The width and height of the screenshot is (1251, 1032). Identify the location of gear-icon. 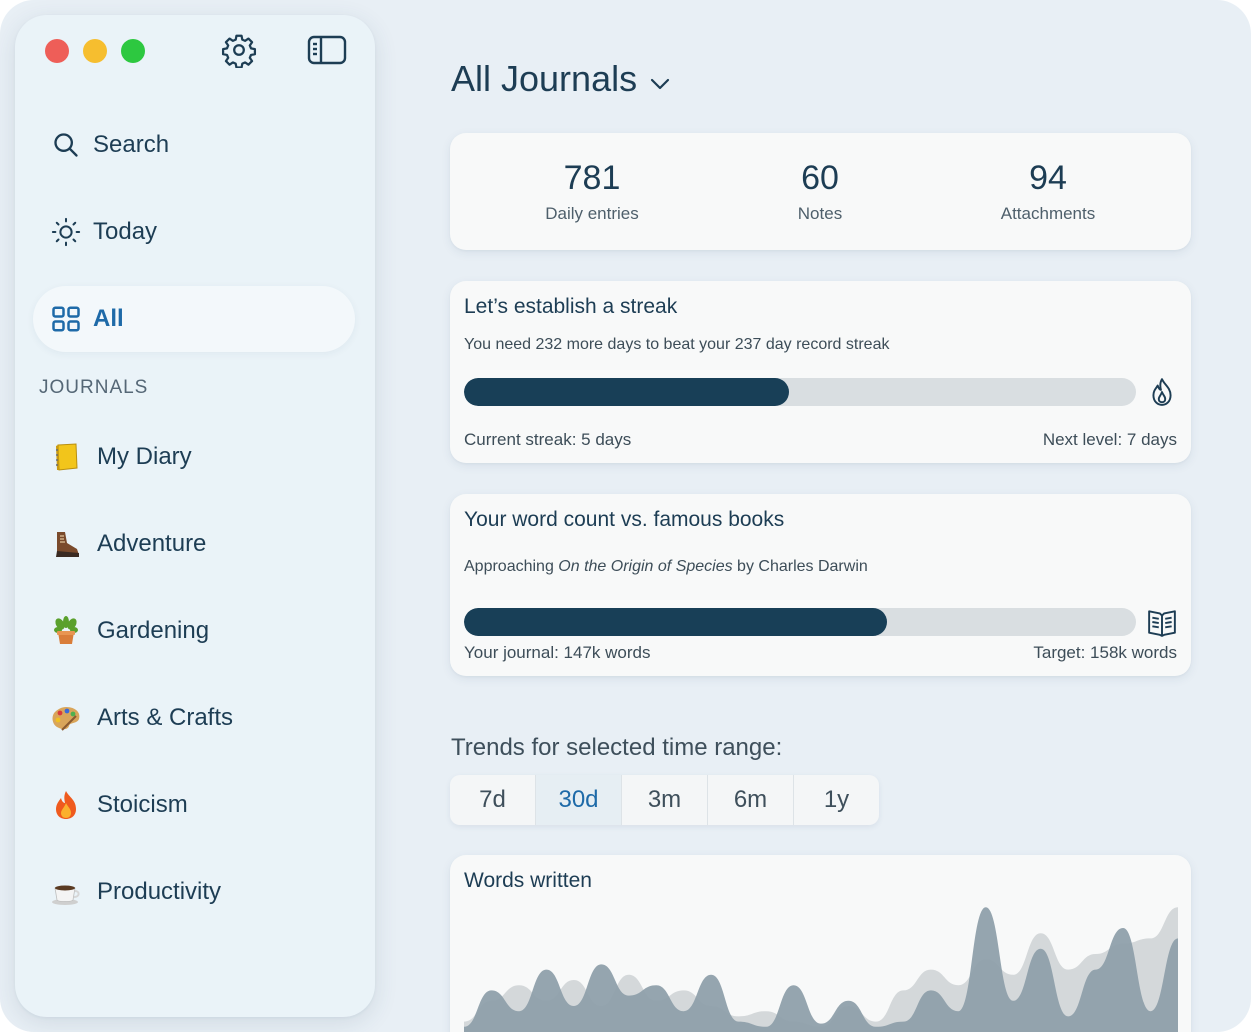
(239, 50).